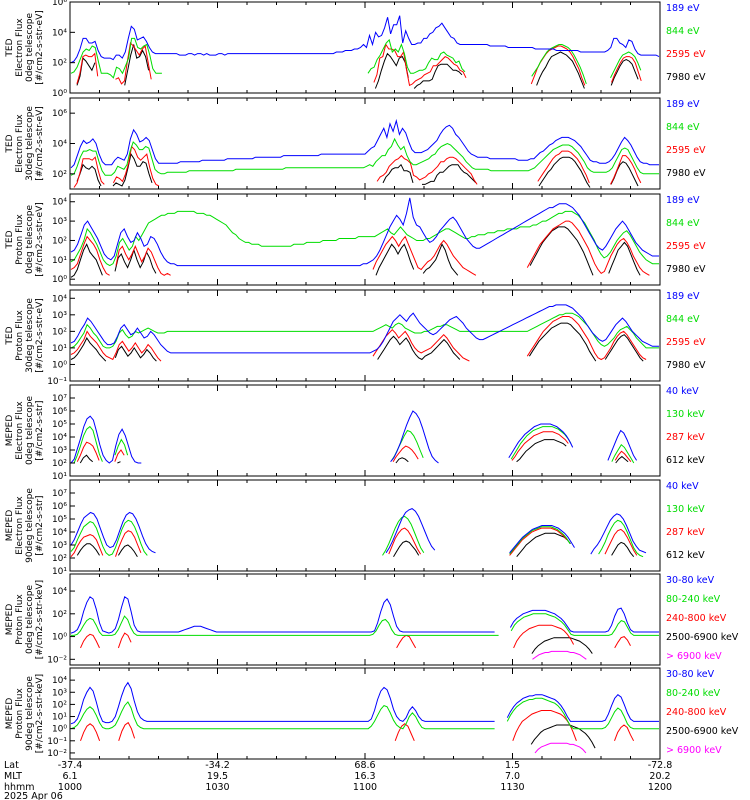 This screenshot has height=800, width=750. I want to click on legend-entry: 2500-6900 keV, so click(702, 731).